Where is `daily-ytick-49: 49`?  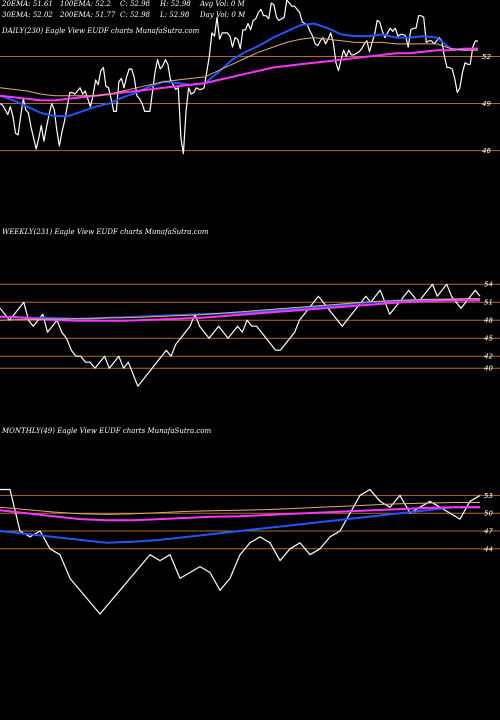
daily-ytick-49: 49 is located at coordinates (486, 104).